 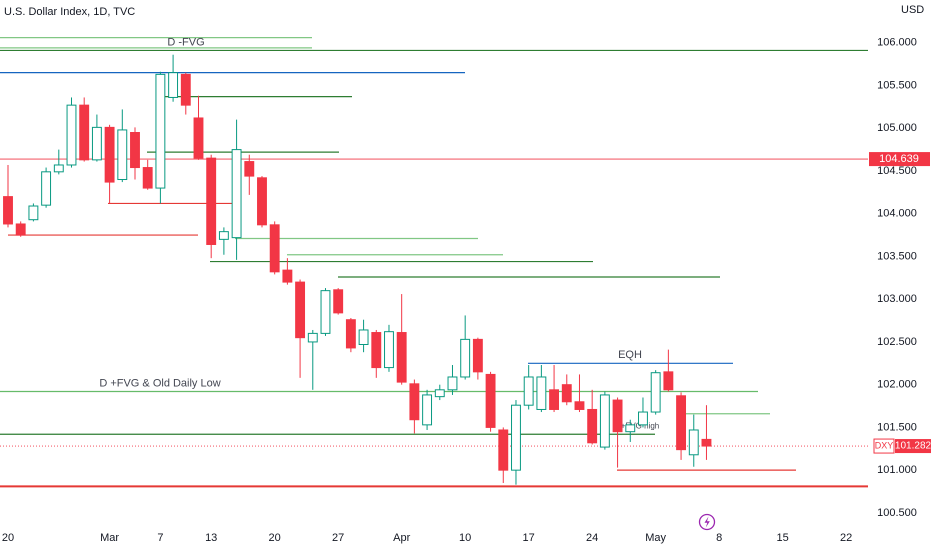 I want to click on level-text: +FVG high, so click(x=640, y=425).